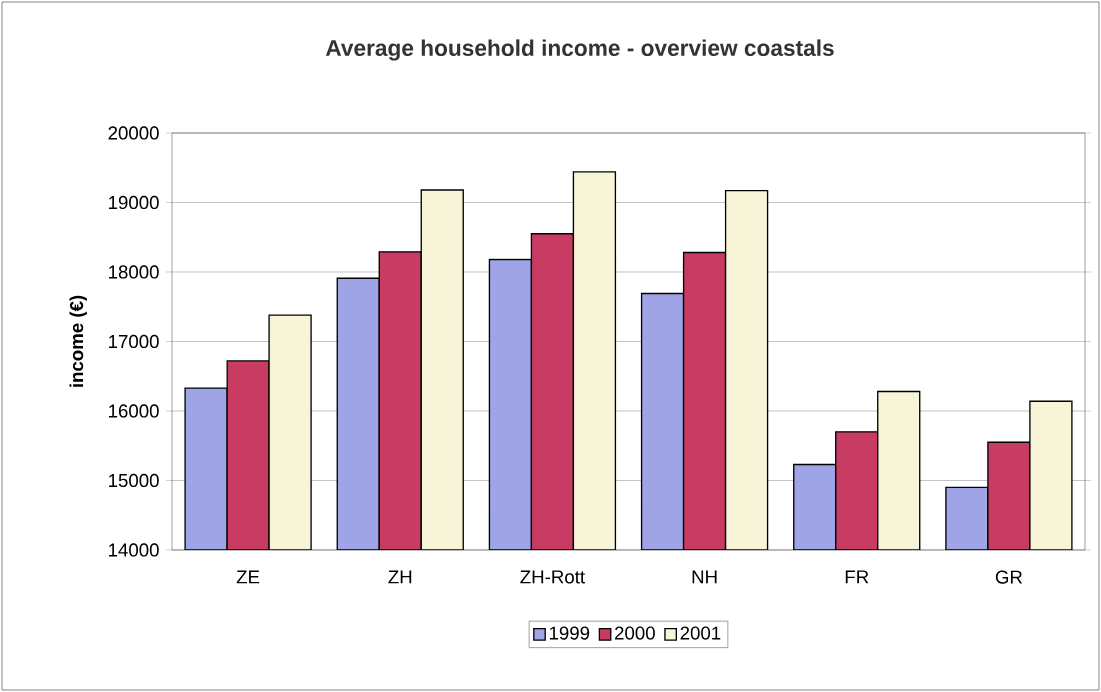 This screenshot has width=1101, height=692. Describe the element at coordinates (579, 50) in the screenshot. I see `chart-title: Average household income - overview coastals` at that location.